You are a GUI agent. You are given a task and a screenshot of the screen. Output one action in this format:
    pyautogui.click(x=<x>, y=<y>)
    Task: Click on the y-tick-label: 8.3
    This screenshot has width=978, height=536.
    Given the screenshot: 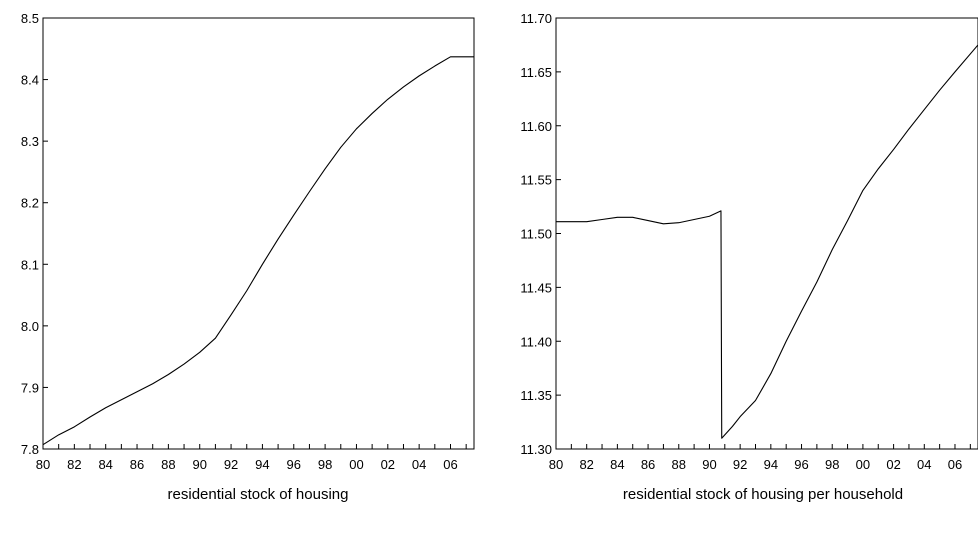 What is the action you would take?
    pyautogui.click(x=30, y=141)
    